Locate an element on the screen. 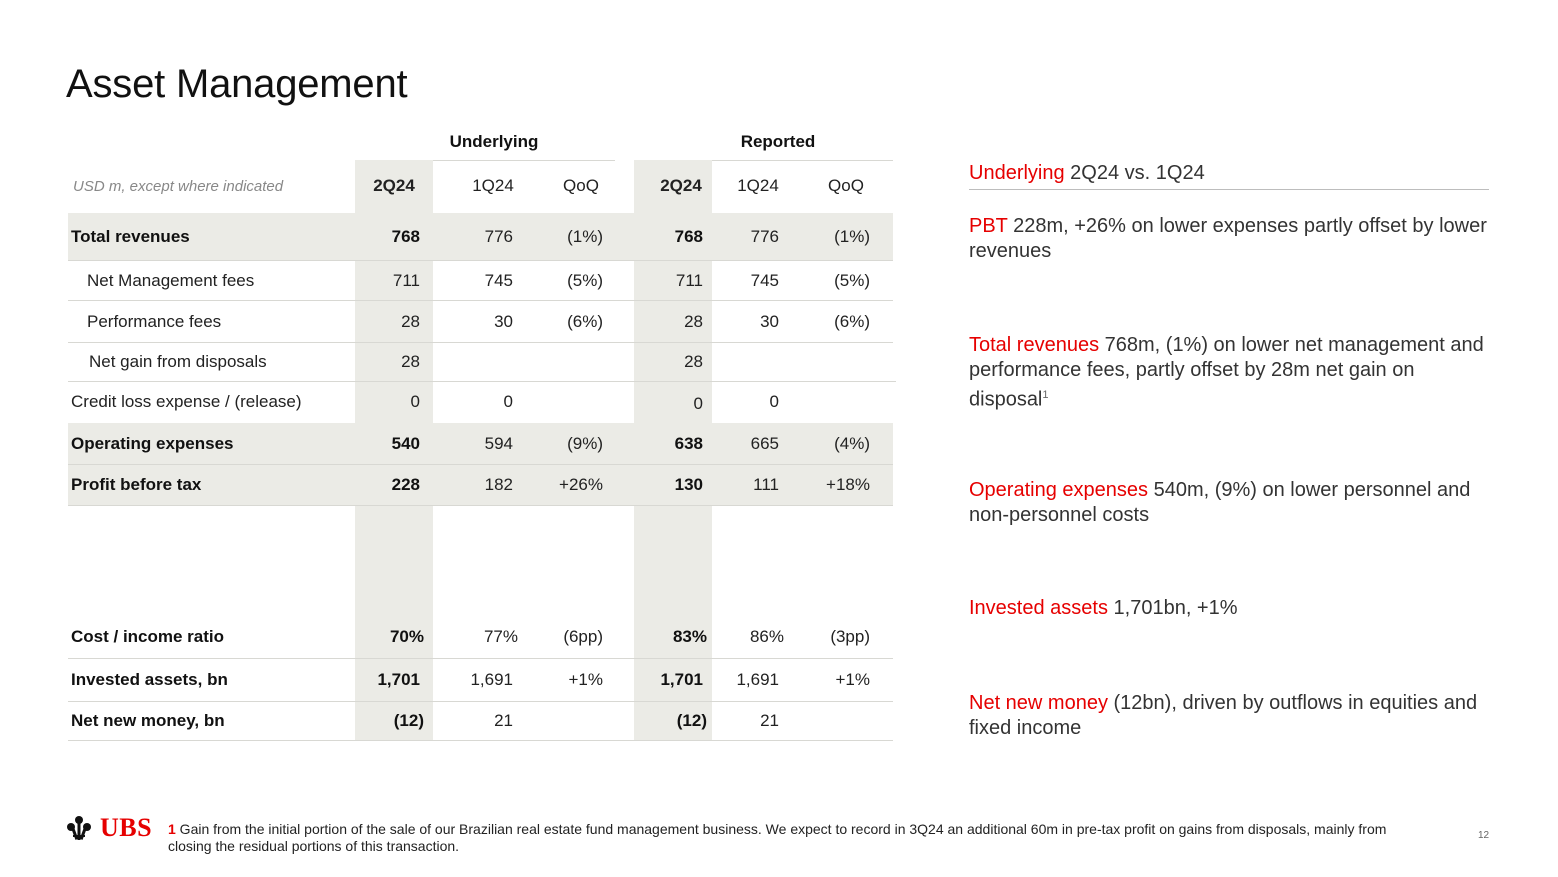 The width and height of the screenshot is (1558, 877). table-row-total-revenues: Total revenues 768 776 (1%) 768 776 (1%) is located at coordinates (480, 237).